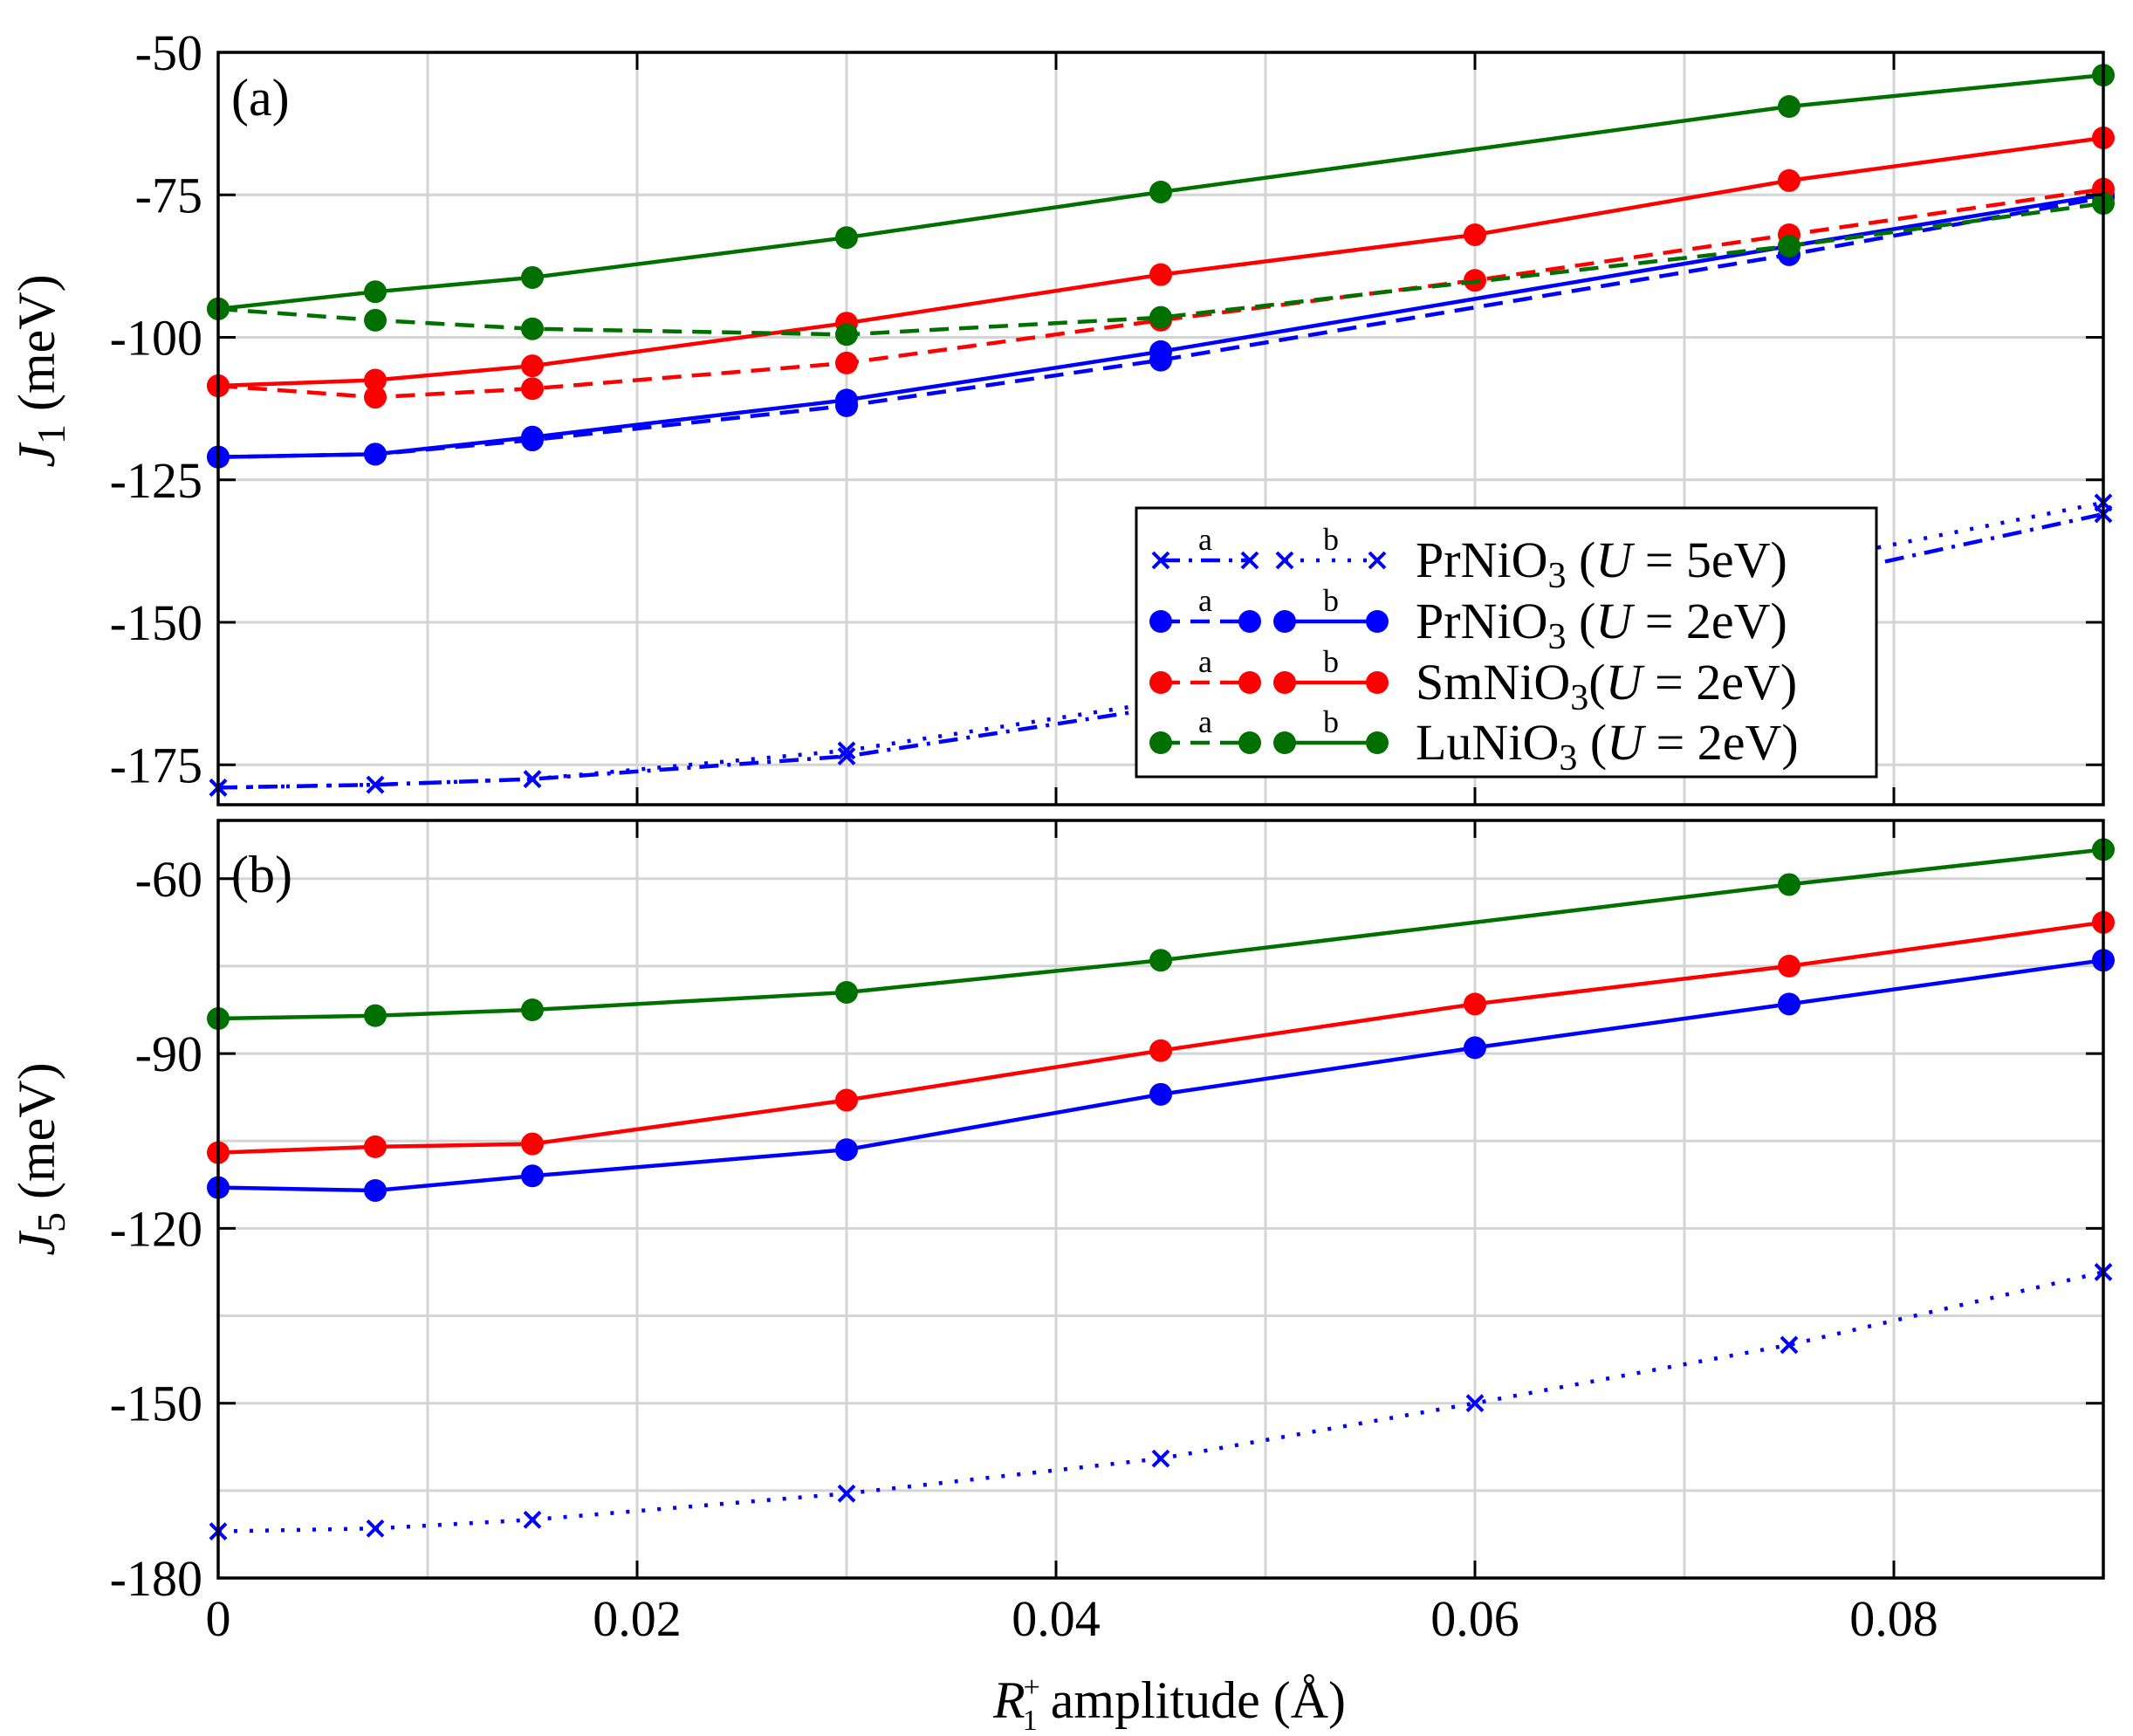  What do you see at coordinates (1331, 721) in the screenshot?
I see `legend-entry-4-tag-b: b` at bounding box center [1331, 721].